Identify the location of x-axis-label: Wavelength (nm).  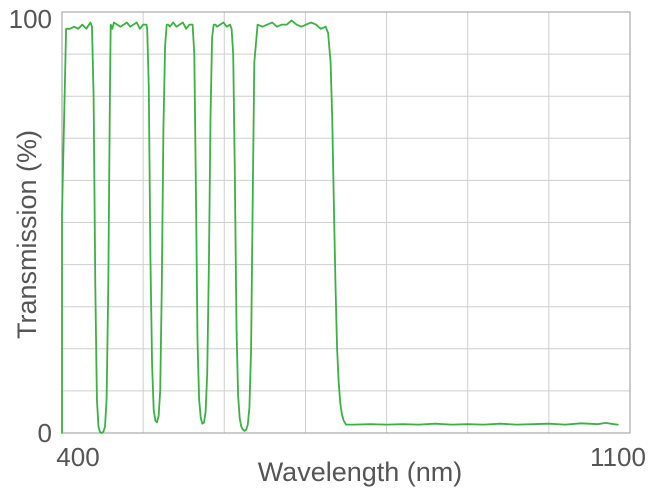
(360, 472).